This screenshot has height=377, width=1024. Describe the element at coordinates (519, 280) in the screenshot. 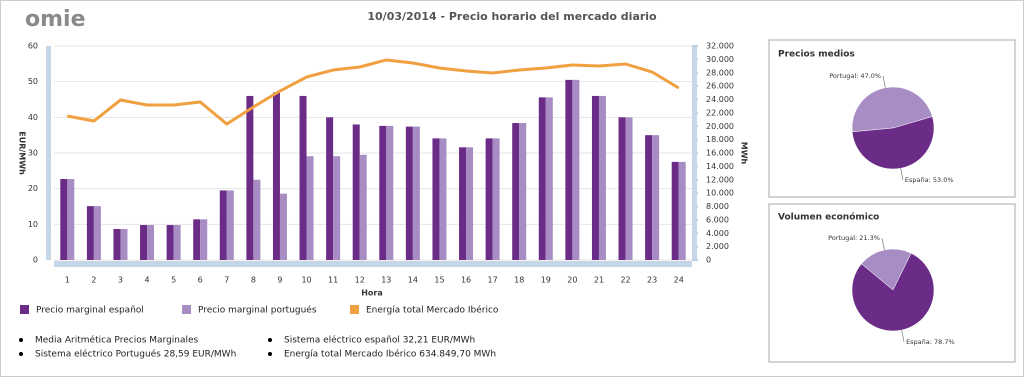

I see `x-tick-label: 18` at that location.